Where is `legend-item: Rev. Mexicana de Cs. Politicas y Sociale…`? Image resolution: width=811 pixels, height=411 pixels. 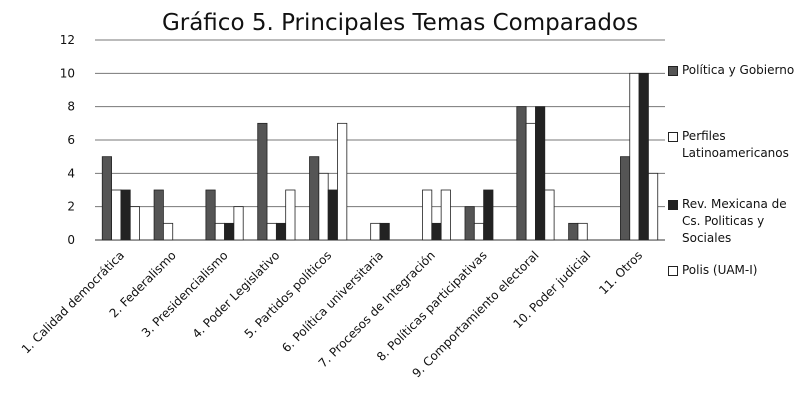 legend-item: Rev. Mexicana de Cs. Politicas y Sociale… is located at coordinates (738, 221).